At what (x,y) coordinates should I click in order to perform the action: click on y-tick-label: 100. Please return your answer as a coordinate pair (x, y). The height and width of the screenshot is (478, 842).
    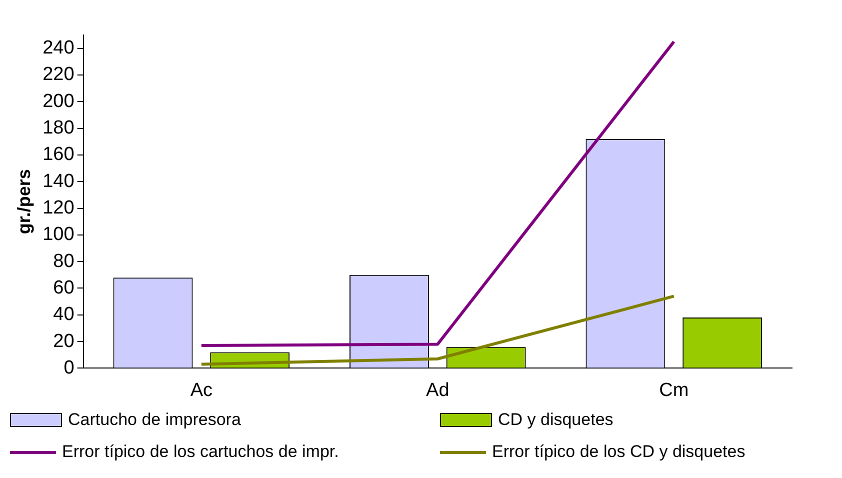
    Looking at the image, I should click on (58, 235).